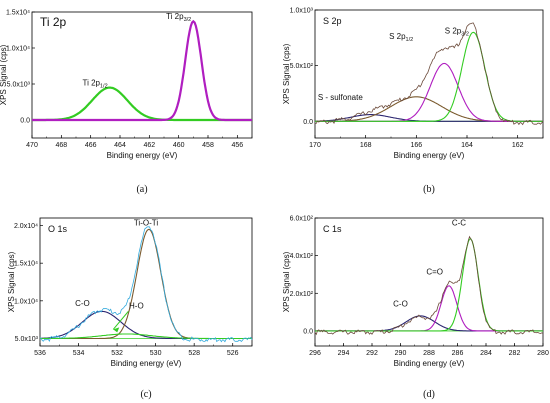  Describe the element at coordinates (146, 223) in the screenshot. I see `peak-annotation: Ti-O-Ti` at that location.